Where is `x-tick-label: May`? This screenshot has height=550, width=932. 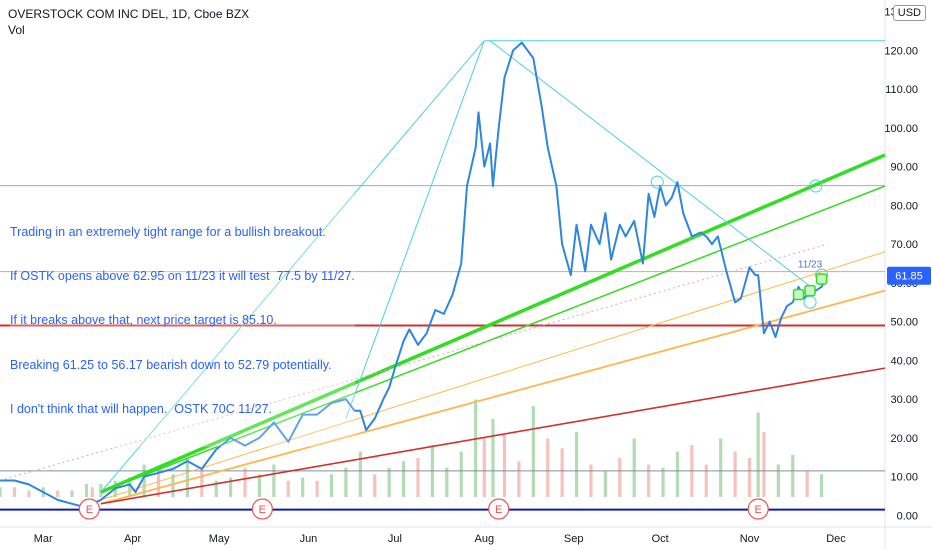 x-tick-label: May is located at coordinates (219, 539).